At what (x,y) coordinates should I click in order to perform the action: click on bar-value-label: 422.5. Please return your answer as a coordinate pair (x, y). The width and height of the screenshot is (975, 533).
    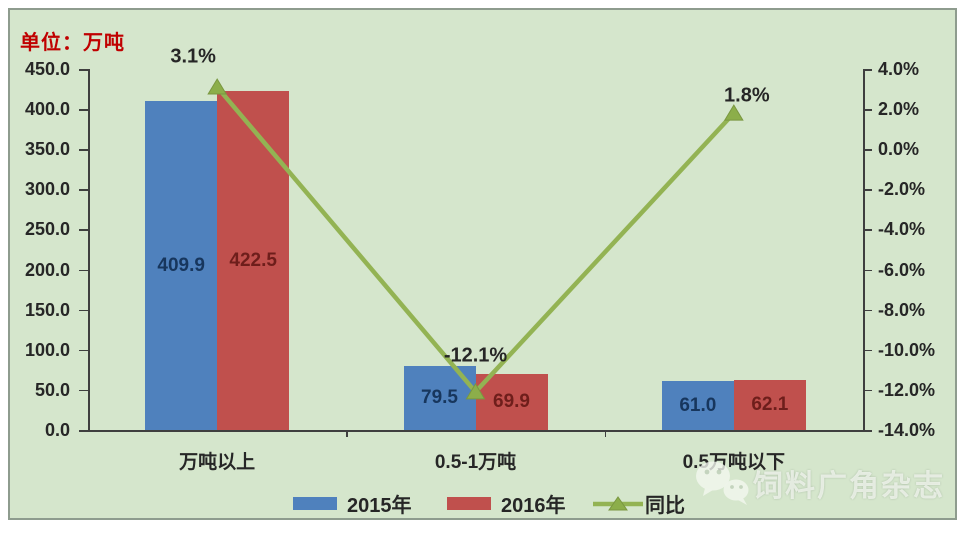
    Looking at the image, I should click on (253, 260).